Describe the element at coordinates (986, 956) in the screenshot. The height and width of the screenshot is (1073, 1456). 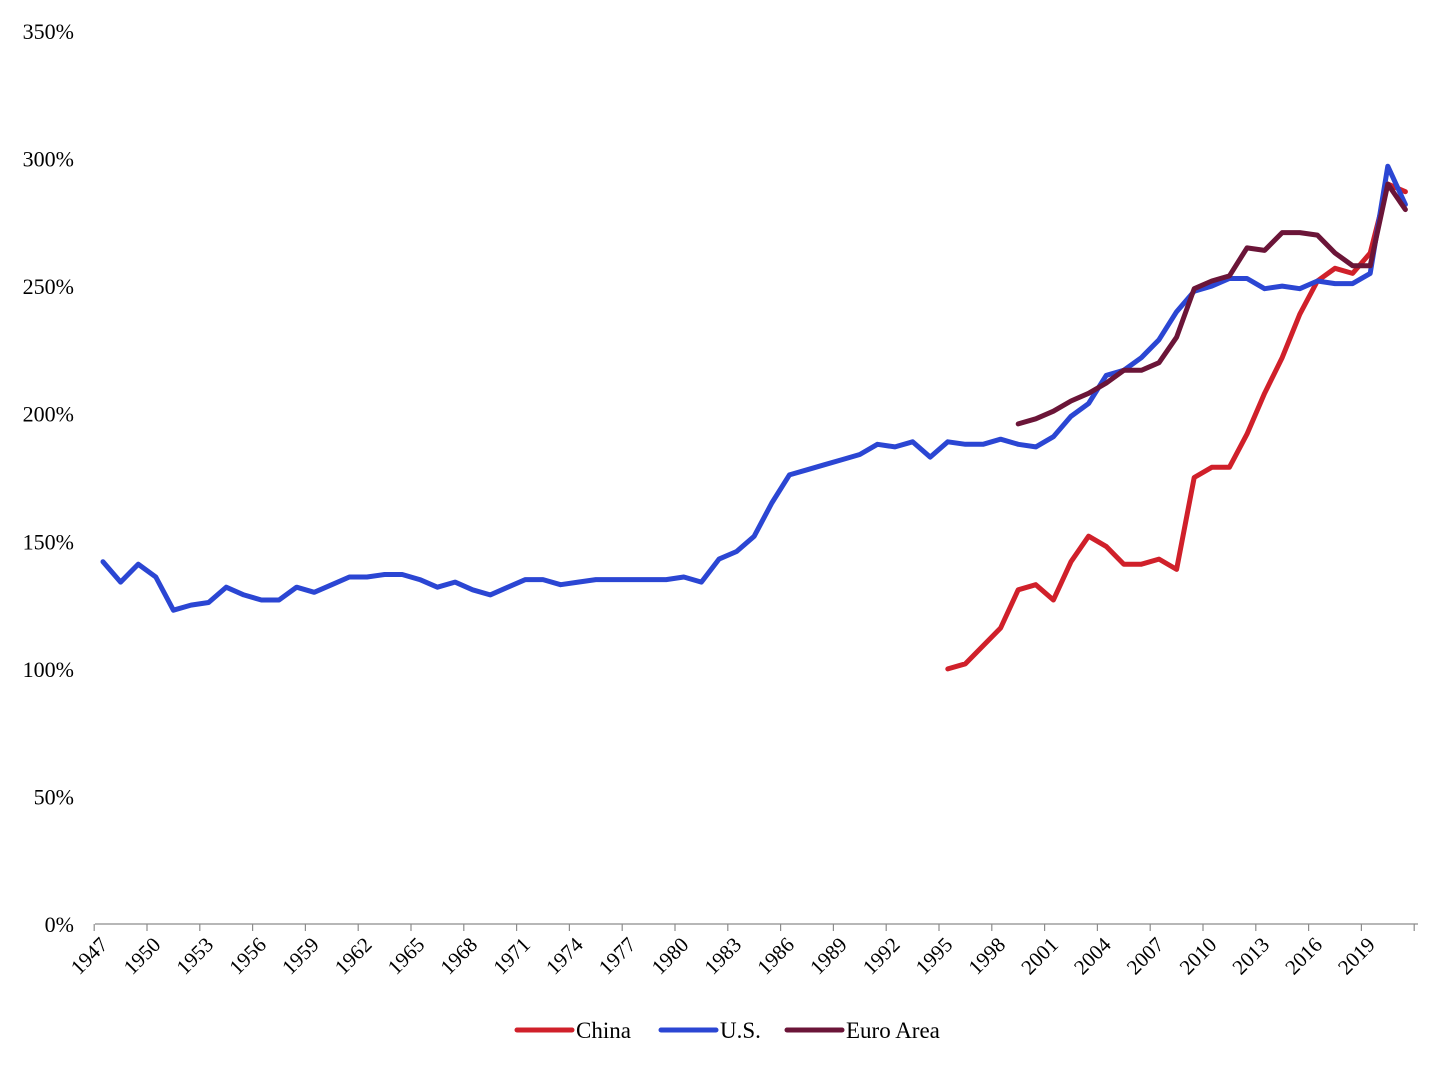
I see `x-tick-label: 1998` at that location.